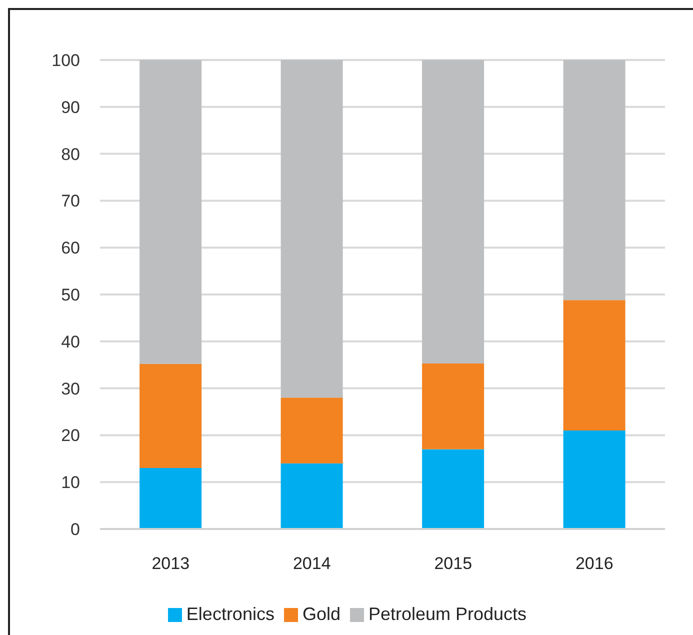 Image resolution: width=693 pixels, height=635 pixels. I want to click on y-tick-label: 50, so click(70, 295).